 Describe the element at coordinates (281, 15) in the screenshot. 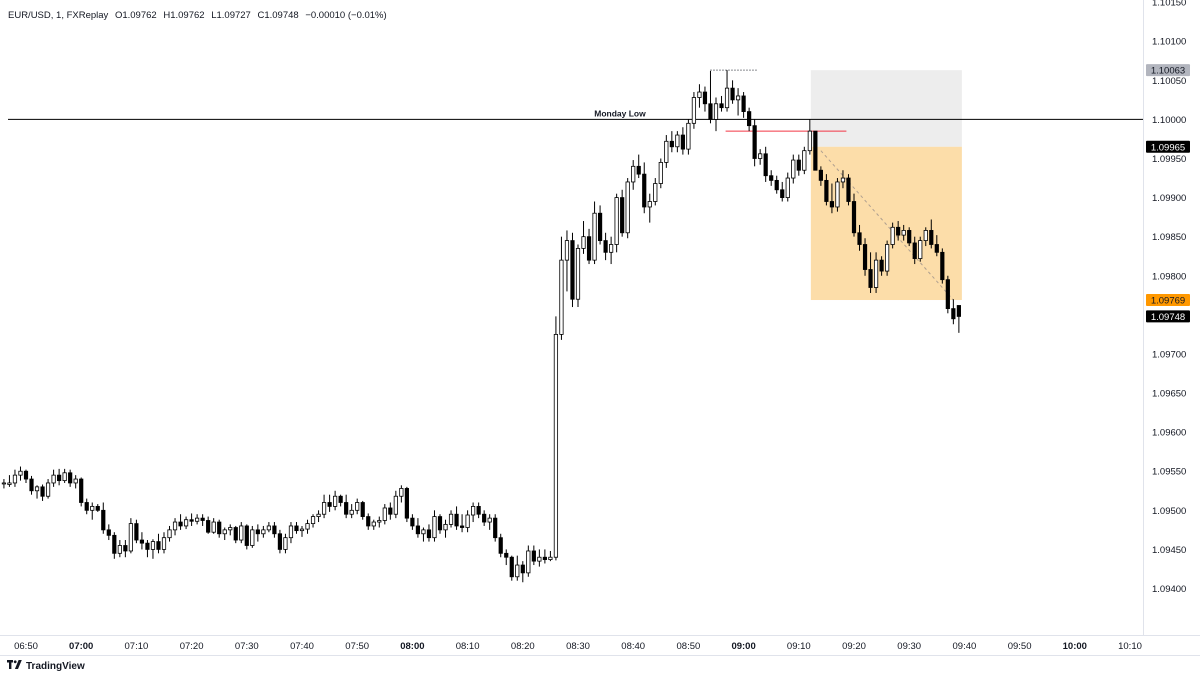

I see `close-value: 1.09748` at that location.